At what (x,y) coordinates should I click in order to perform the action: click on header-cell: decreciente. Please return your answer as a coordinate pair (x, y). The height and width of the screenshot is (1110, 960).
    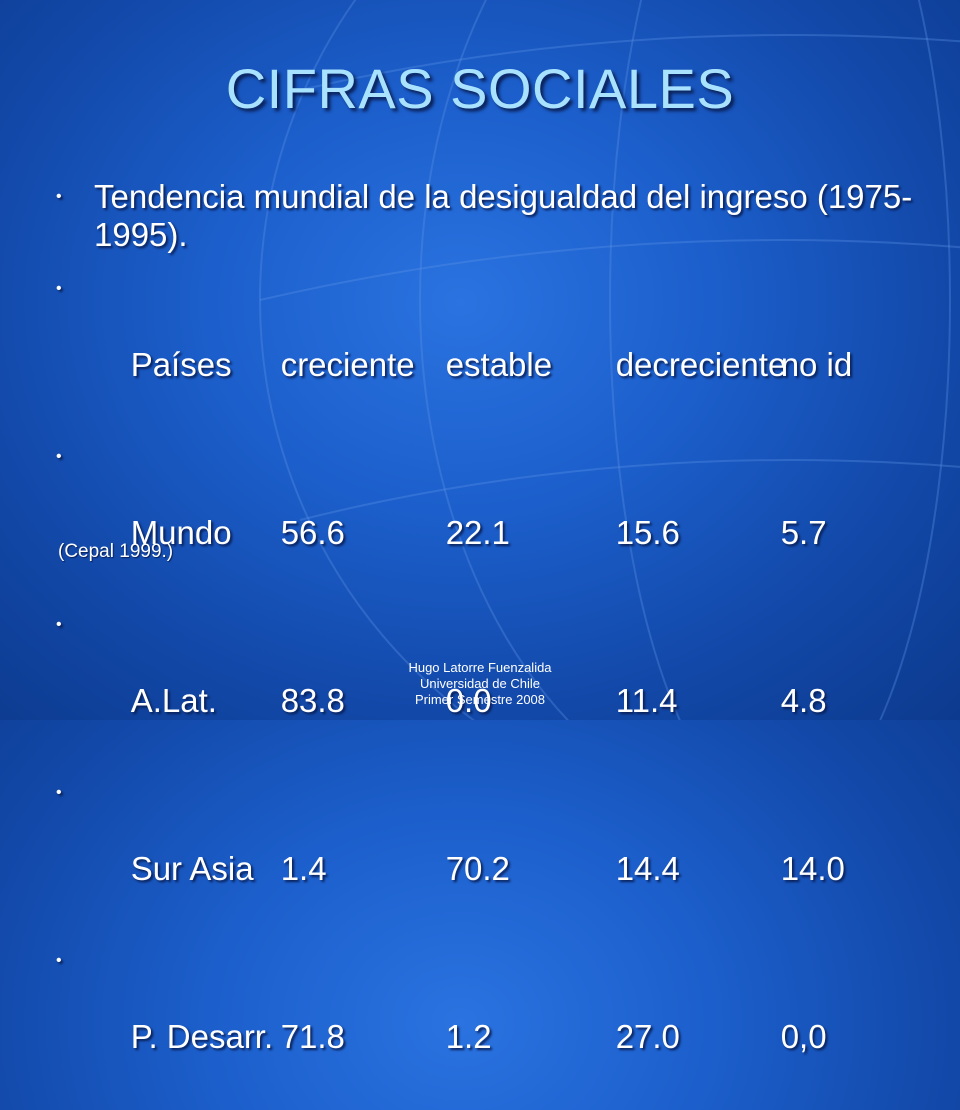
    Looking at the image, I should click on (701, 364).